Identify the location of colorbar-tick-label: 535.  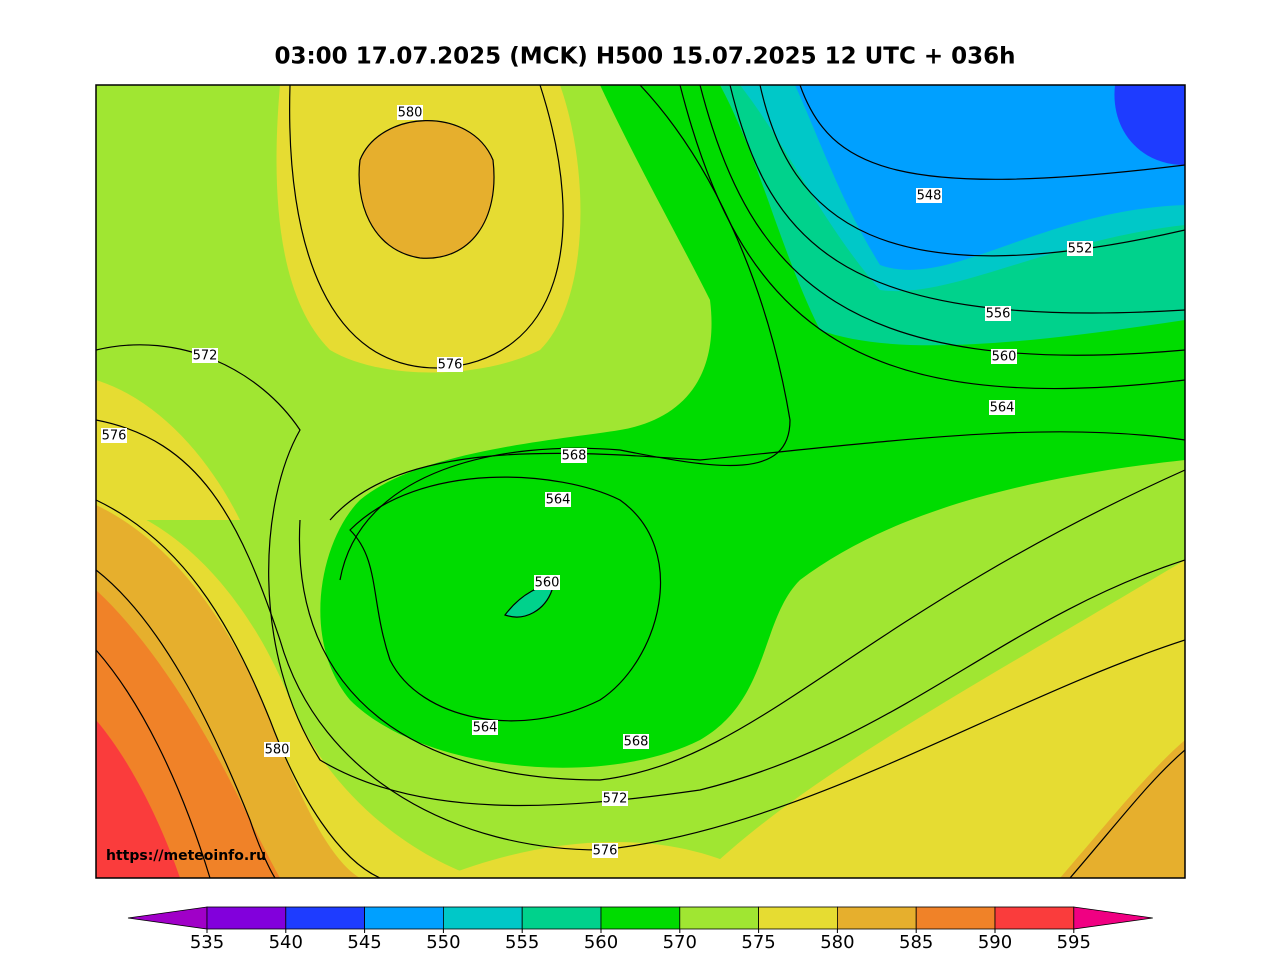
(207, 942).